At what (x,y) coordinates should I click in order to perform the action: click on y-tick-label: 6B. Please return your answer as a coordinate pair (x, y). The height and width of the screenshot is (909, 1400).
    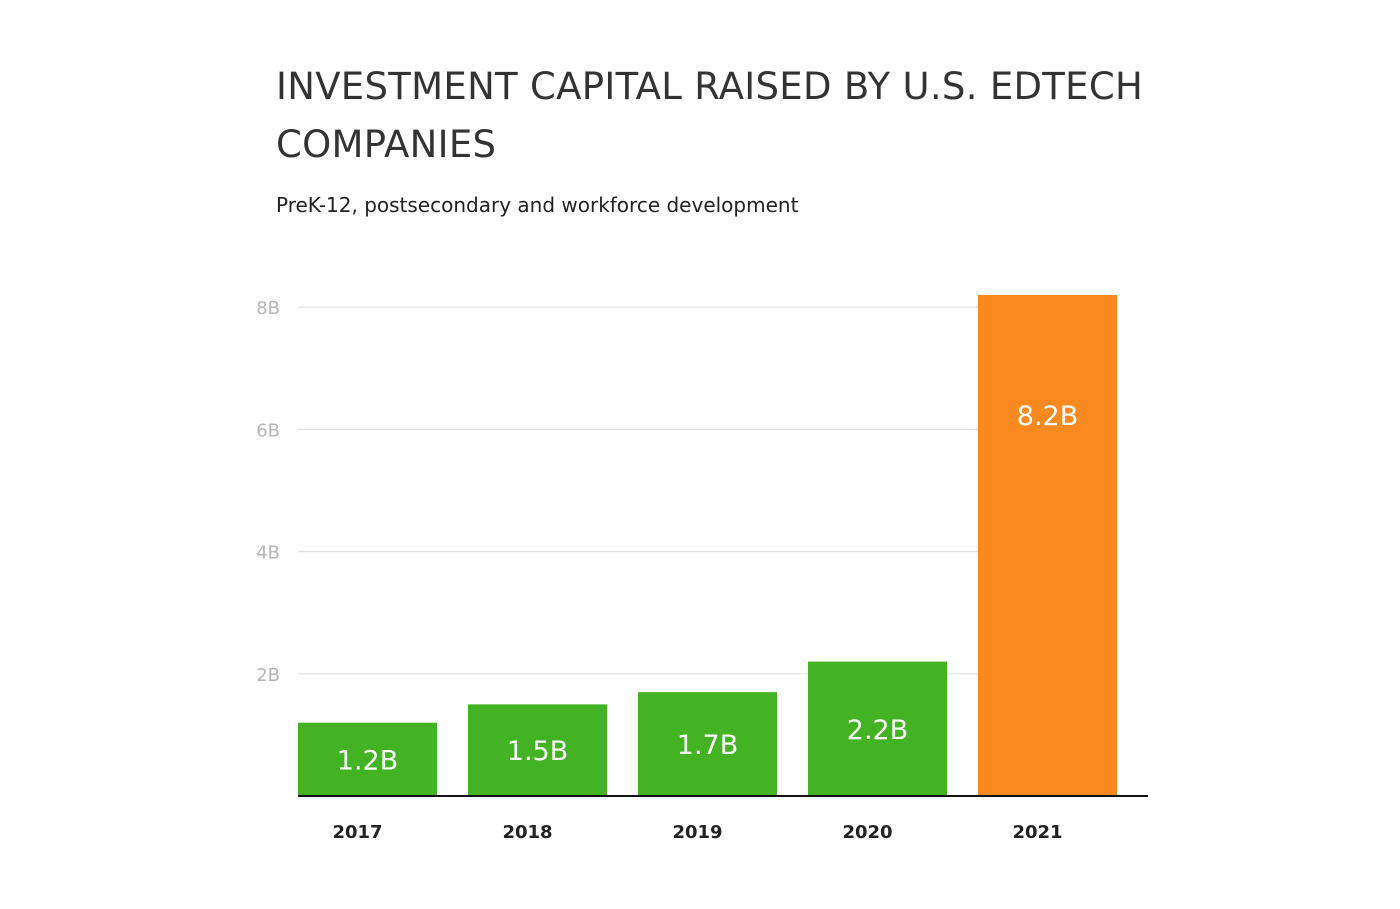
    Looking at the image, I should click on (268, 430).